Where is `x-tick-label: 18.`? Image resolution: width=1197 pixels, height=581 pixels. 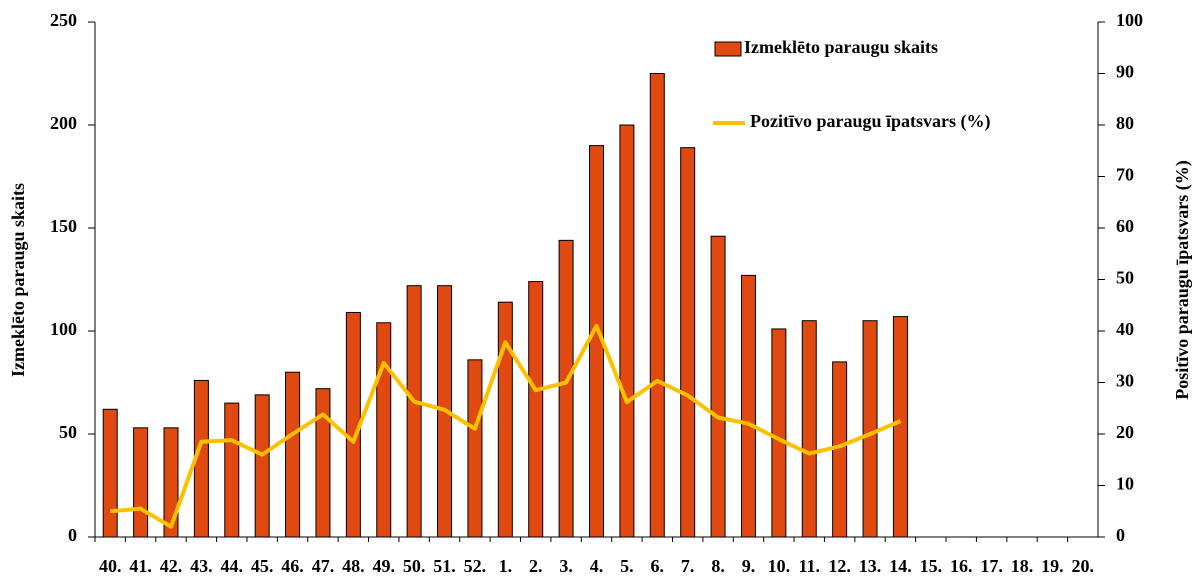
x-tick-label: 18. is located at coordinates (1022, 566).